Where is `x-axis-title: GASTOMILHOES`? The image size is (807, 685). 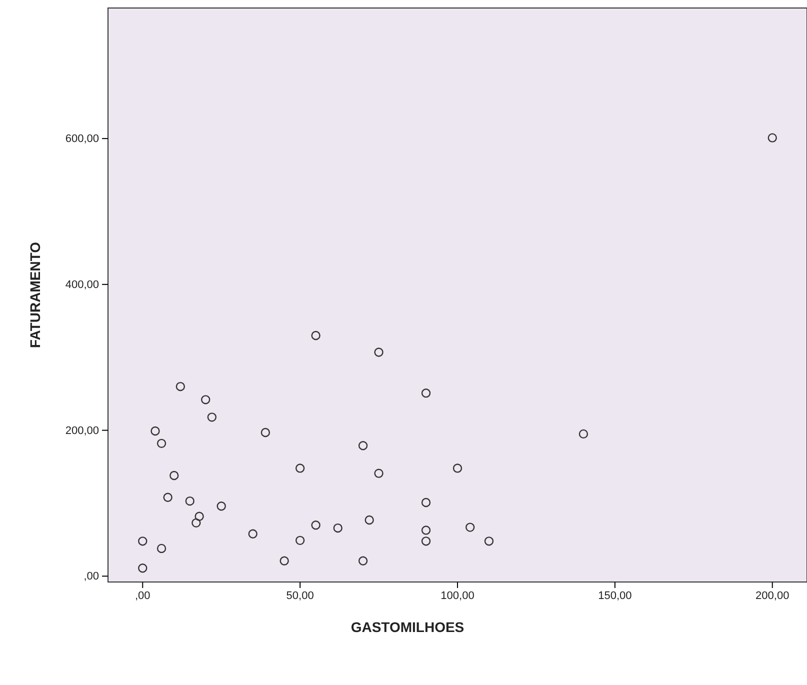 x-axis-title: GASTOMILHOES is located at coordinates (407, 627).